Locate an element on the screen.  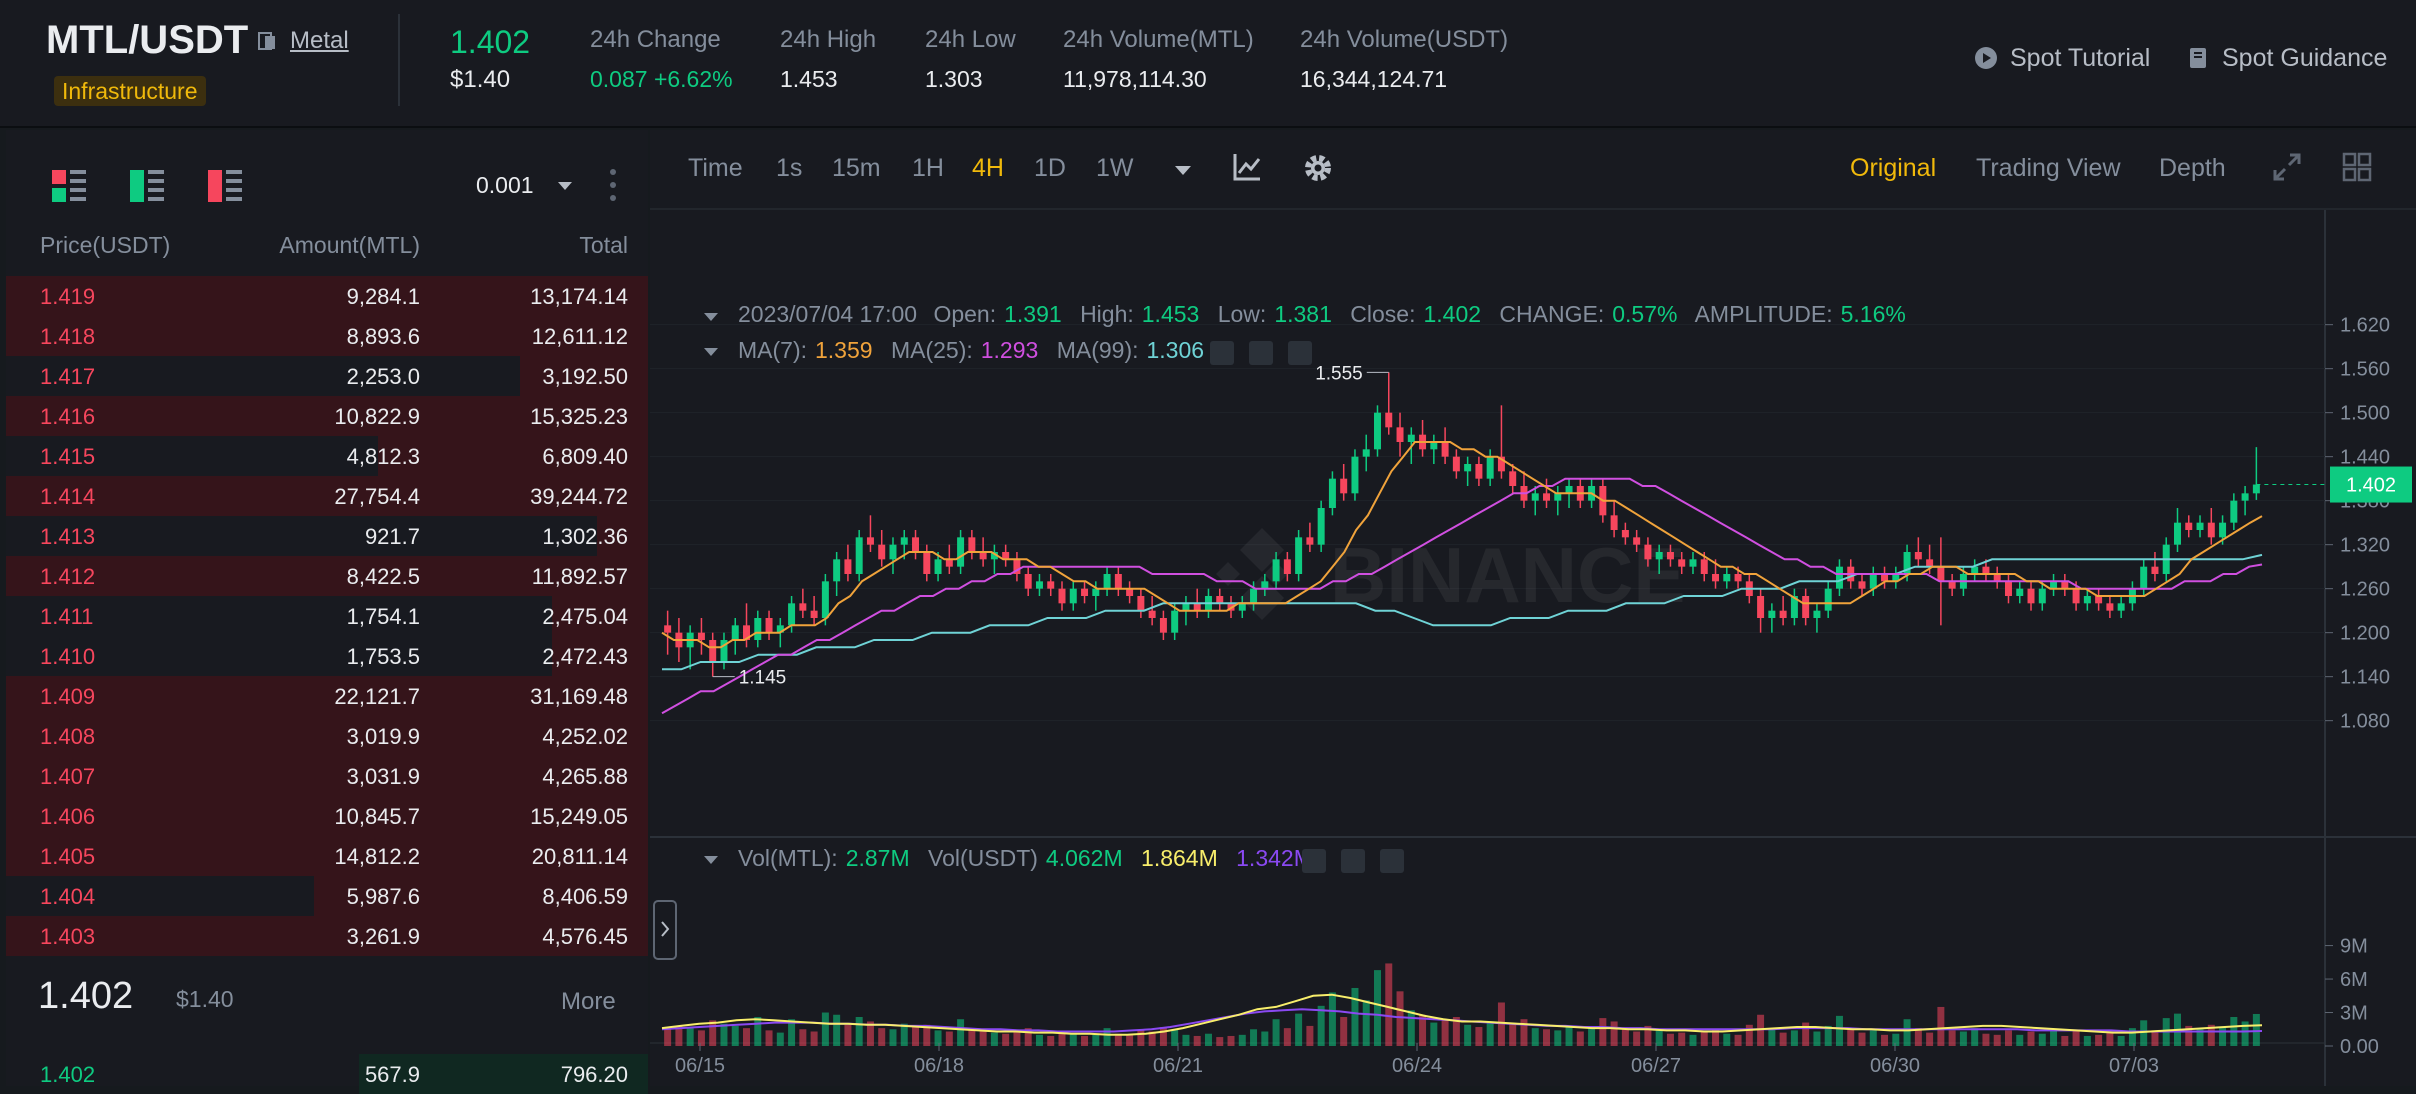
ask-row: 1.405 14,812.2 20,811.14 is located at coordinates (327, 856).